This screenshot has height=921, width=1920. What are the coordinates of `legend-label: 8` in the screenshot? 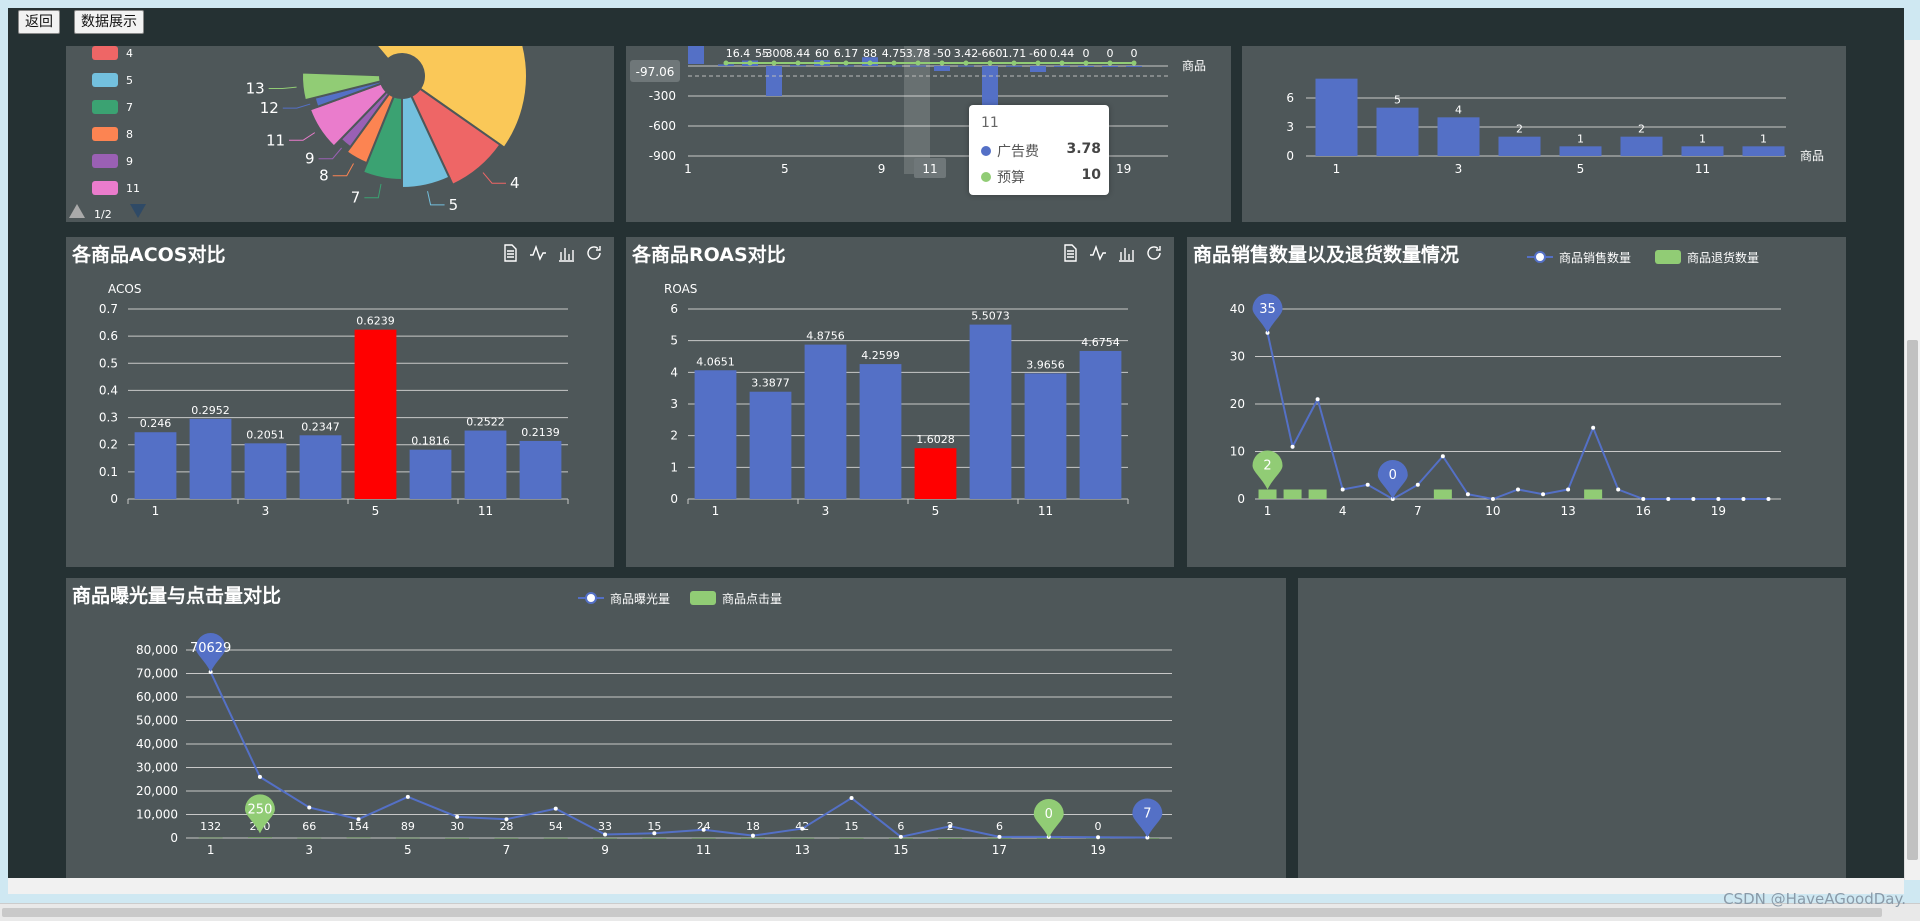 It's located at (129, 134).